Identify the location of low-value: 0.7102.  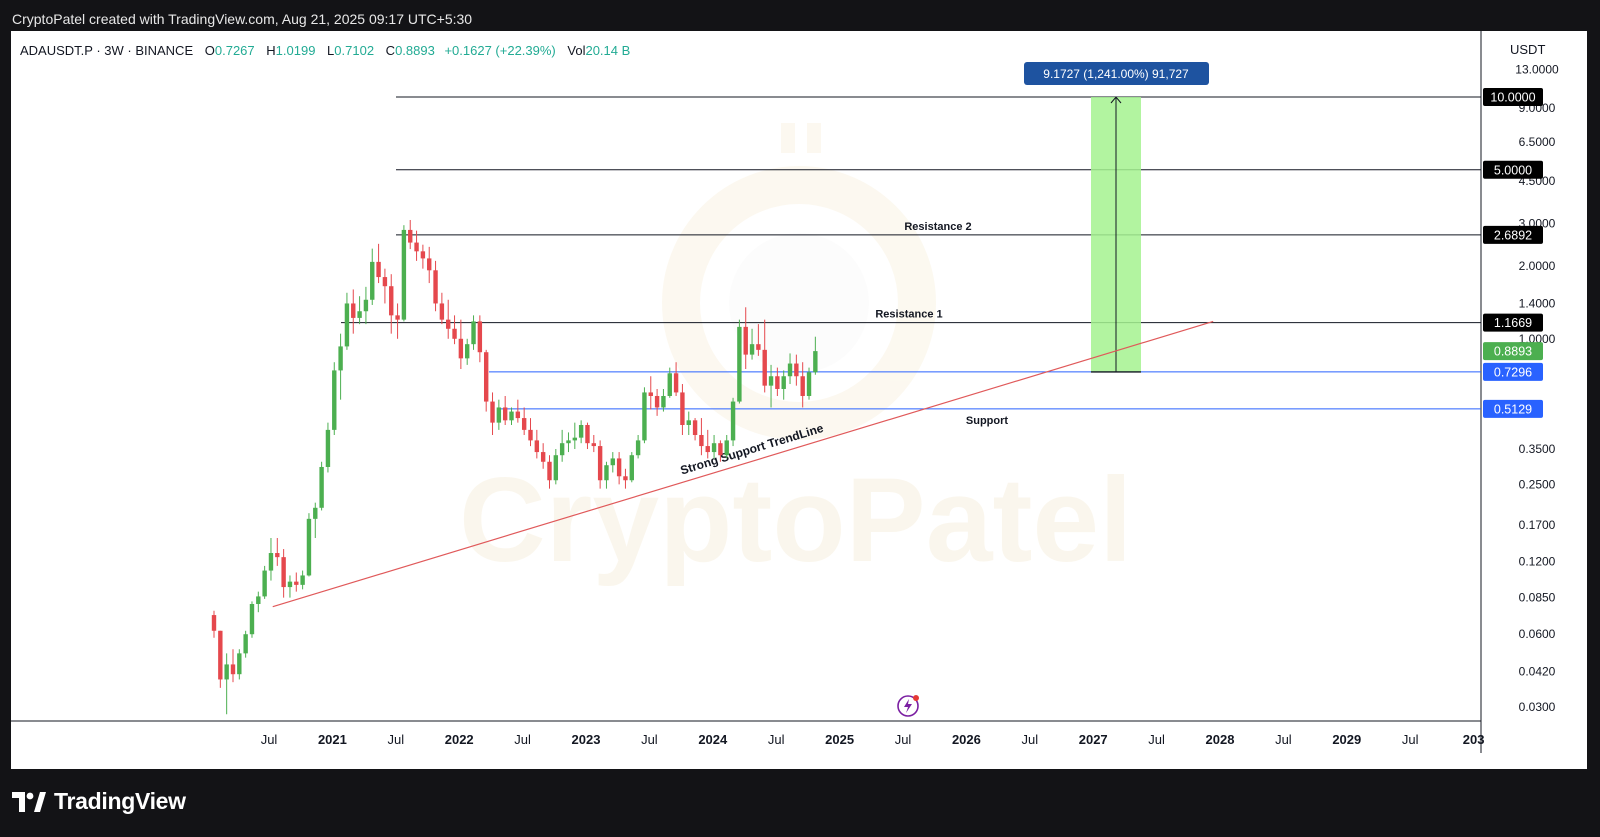
(354, 50).